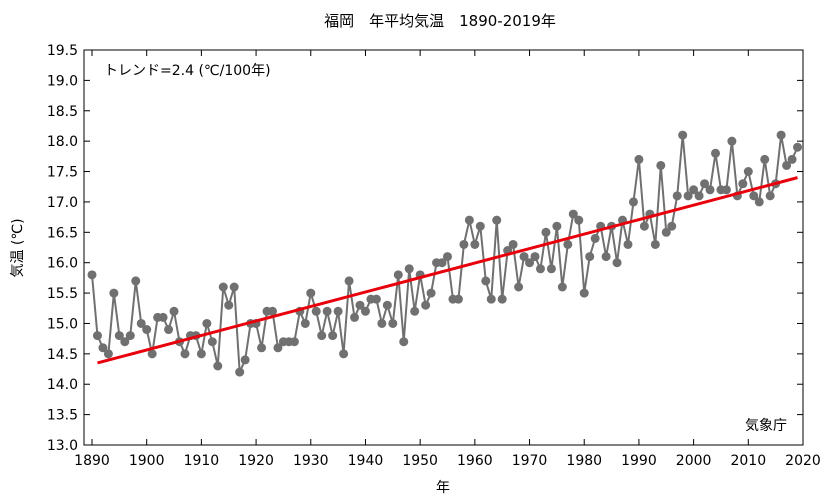 The height and width of the screenshot is (498, 833). What do you see at coordinates (62, 355) in the screenshot?
I see `y-tick-label: 14.5` at bounding box center [62, 355].